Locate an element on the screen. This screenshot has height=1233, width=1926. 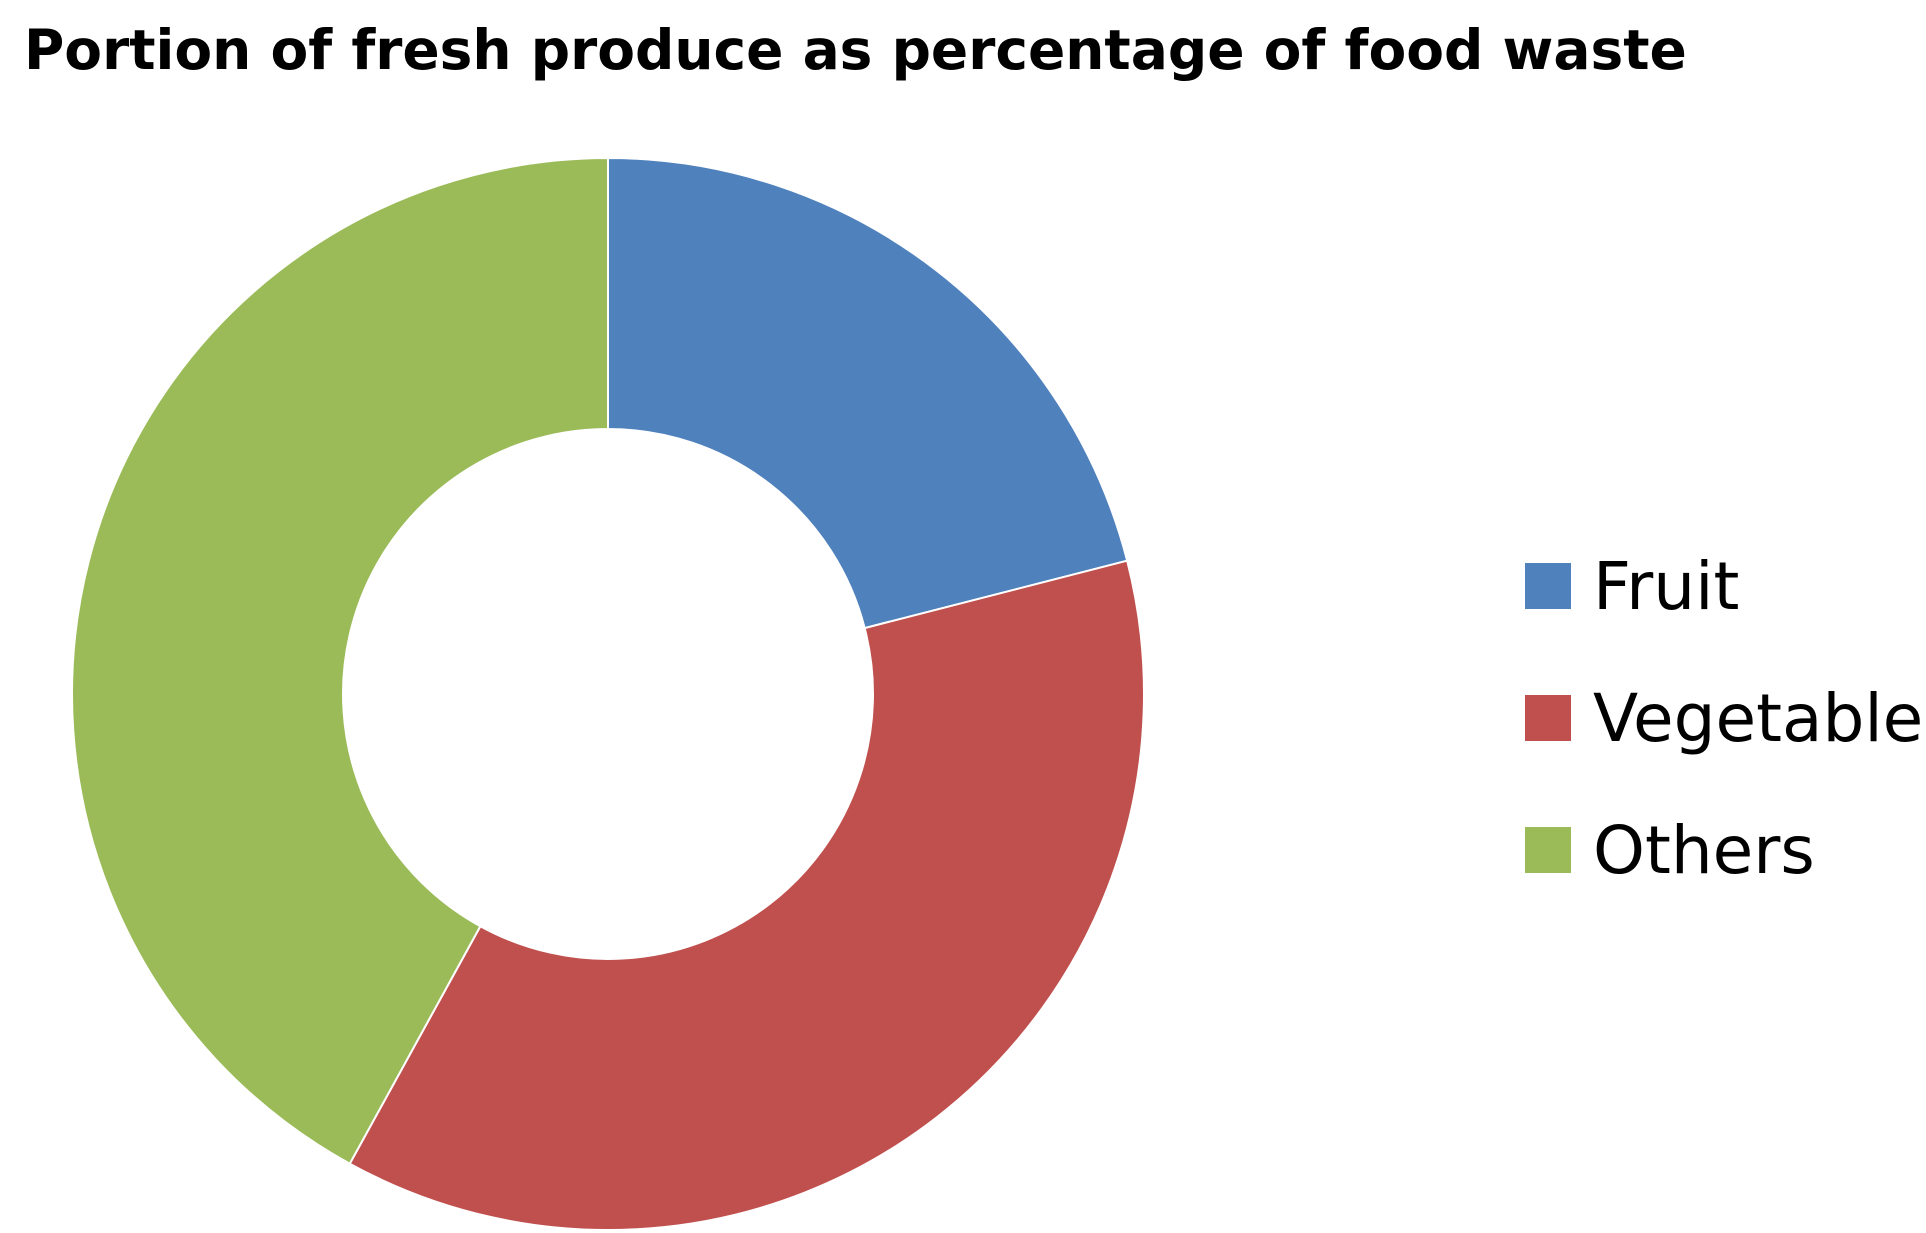
legend-label-vegetable: Vegetable is located at coordinates (1758, 718).